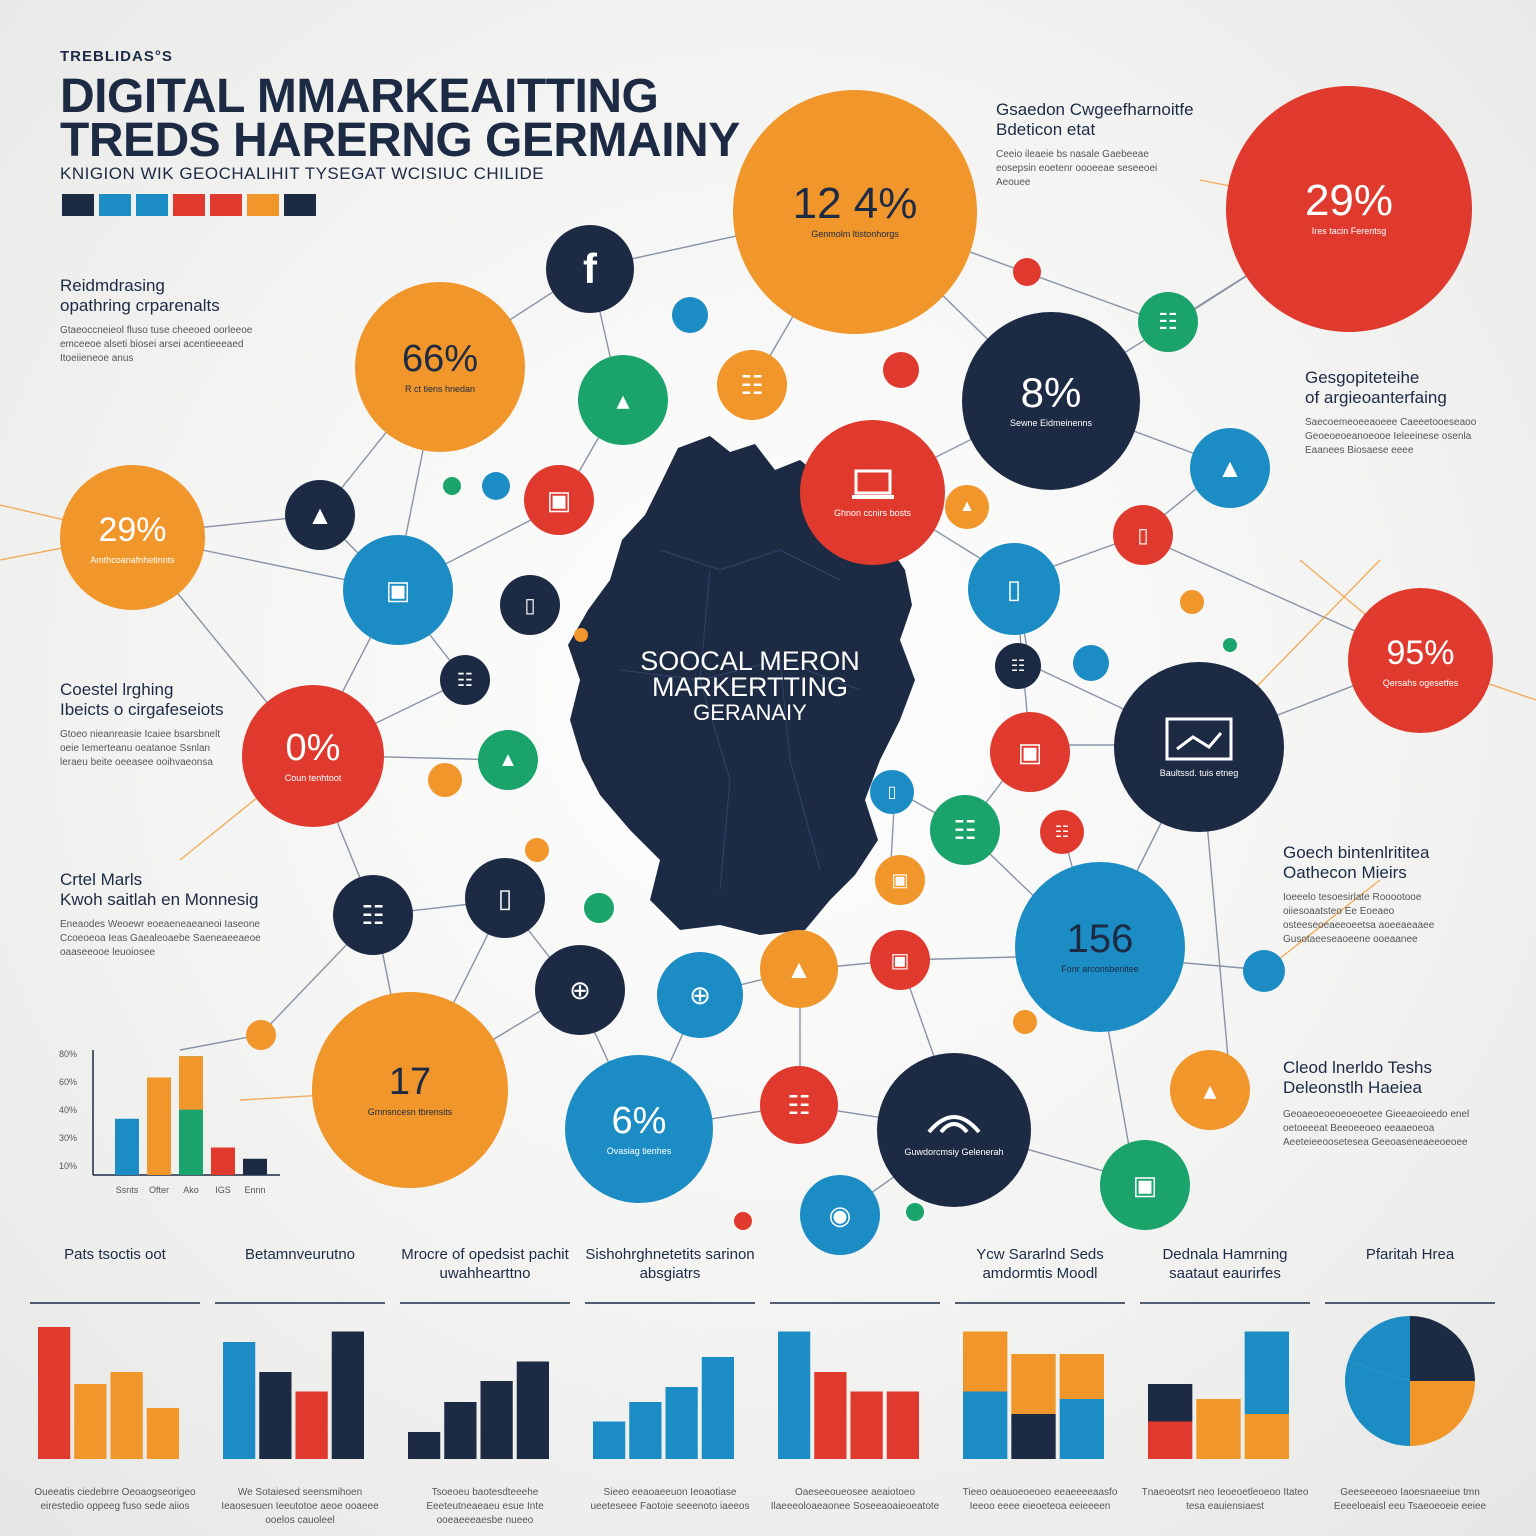 The width and height of the screenshot is (1536, 1536). Describe the element at coordinates (1199, 739) in the screenshot. I see `screen-icon` at that location.